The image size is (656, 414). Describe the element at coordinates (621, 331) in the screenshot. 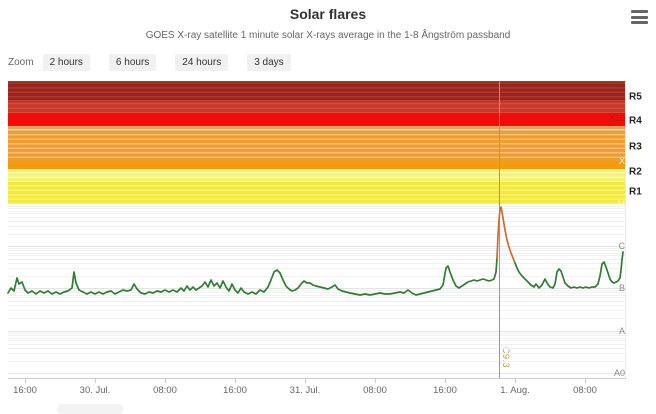

I see `y-axis-label-a: A` at that location.